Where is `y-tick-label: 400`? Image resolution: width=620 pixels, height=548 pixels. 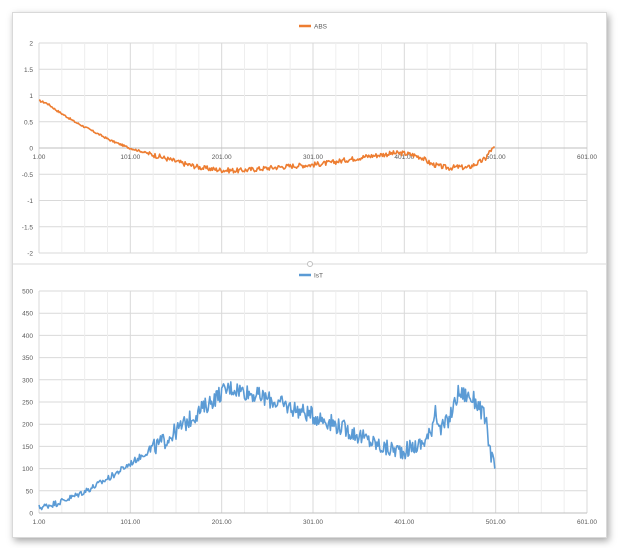 y-tick-label: 400 is located at coordinates (27, 336).